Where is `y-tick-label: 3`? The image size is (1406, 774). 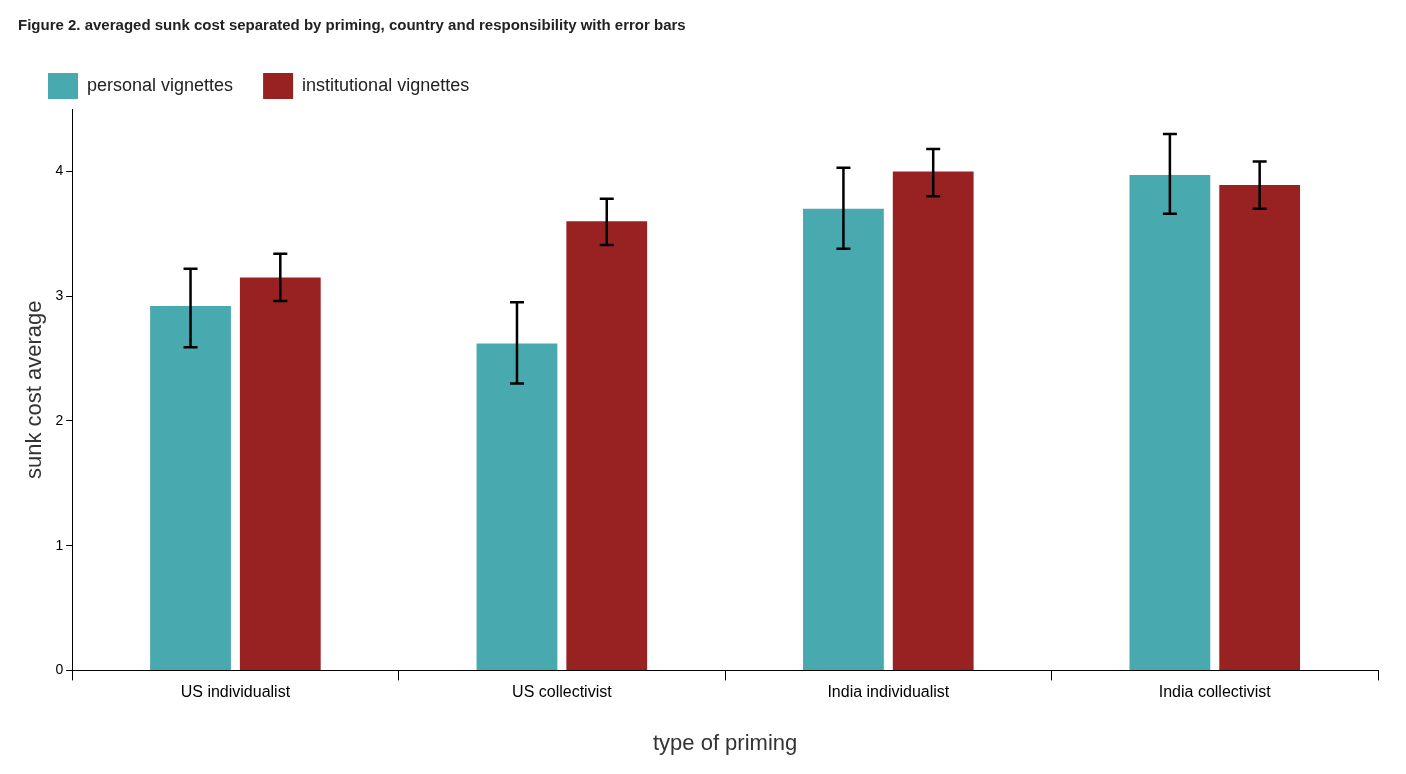 y-tick-label: 3 is located at coordinates (59, 294).